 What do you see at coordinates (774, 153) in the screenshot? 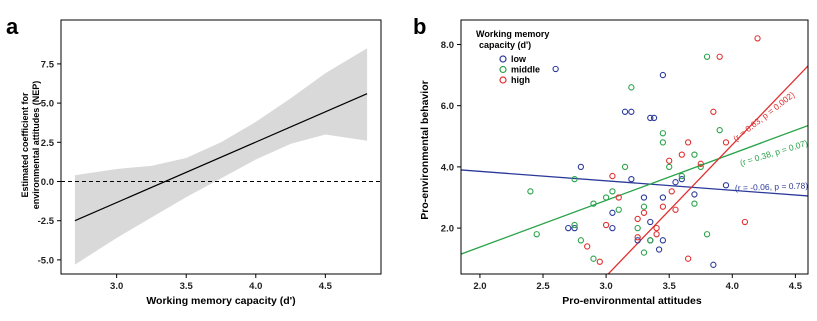
I see `annotation-middle: (r = 0.38, p = 0.07)` at bounding box center [774, 153].